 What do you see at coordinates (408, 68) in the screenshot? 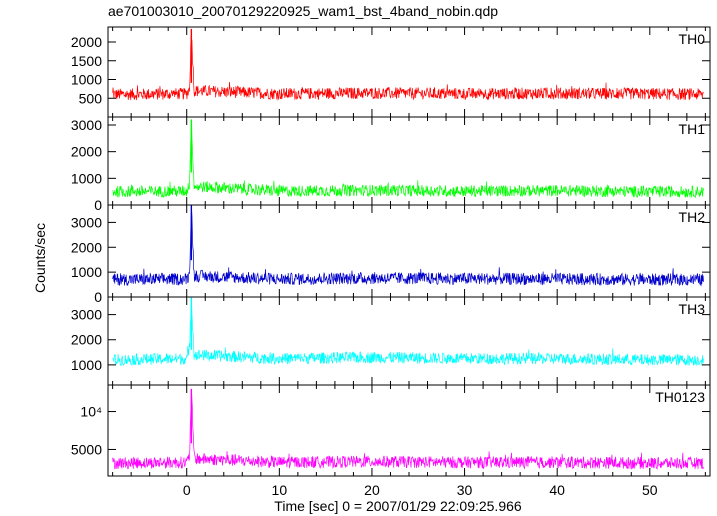
I see `light-curve-th0` at bounding box center [408, 68].